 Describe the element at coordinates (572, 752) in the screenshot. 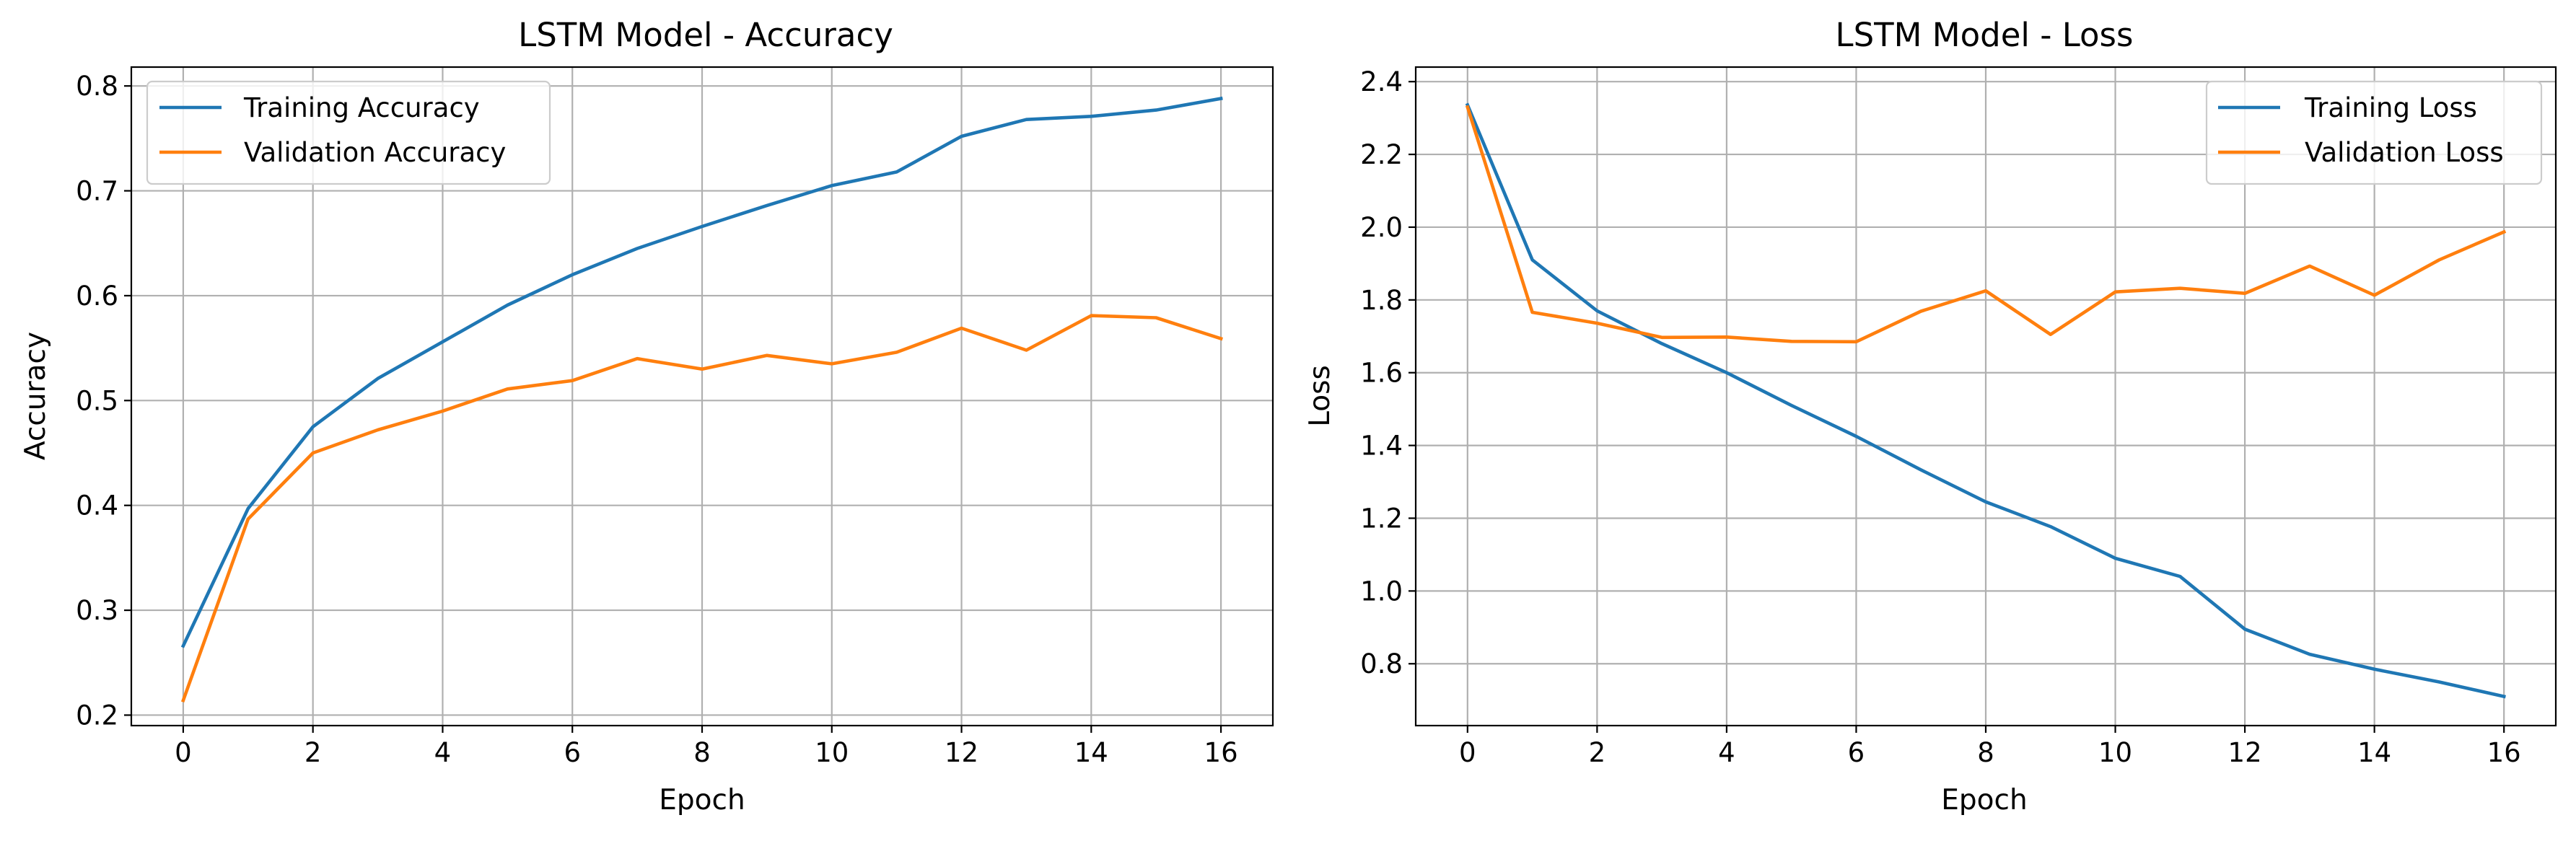

I see `accuracy-x-tick-label: 6` at that location.